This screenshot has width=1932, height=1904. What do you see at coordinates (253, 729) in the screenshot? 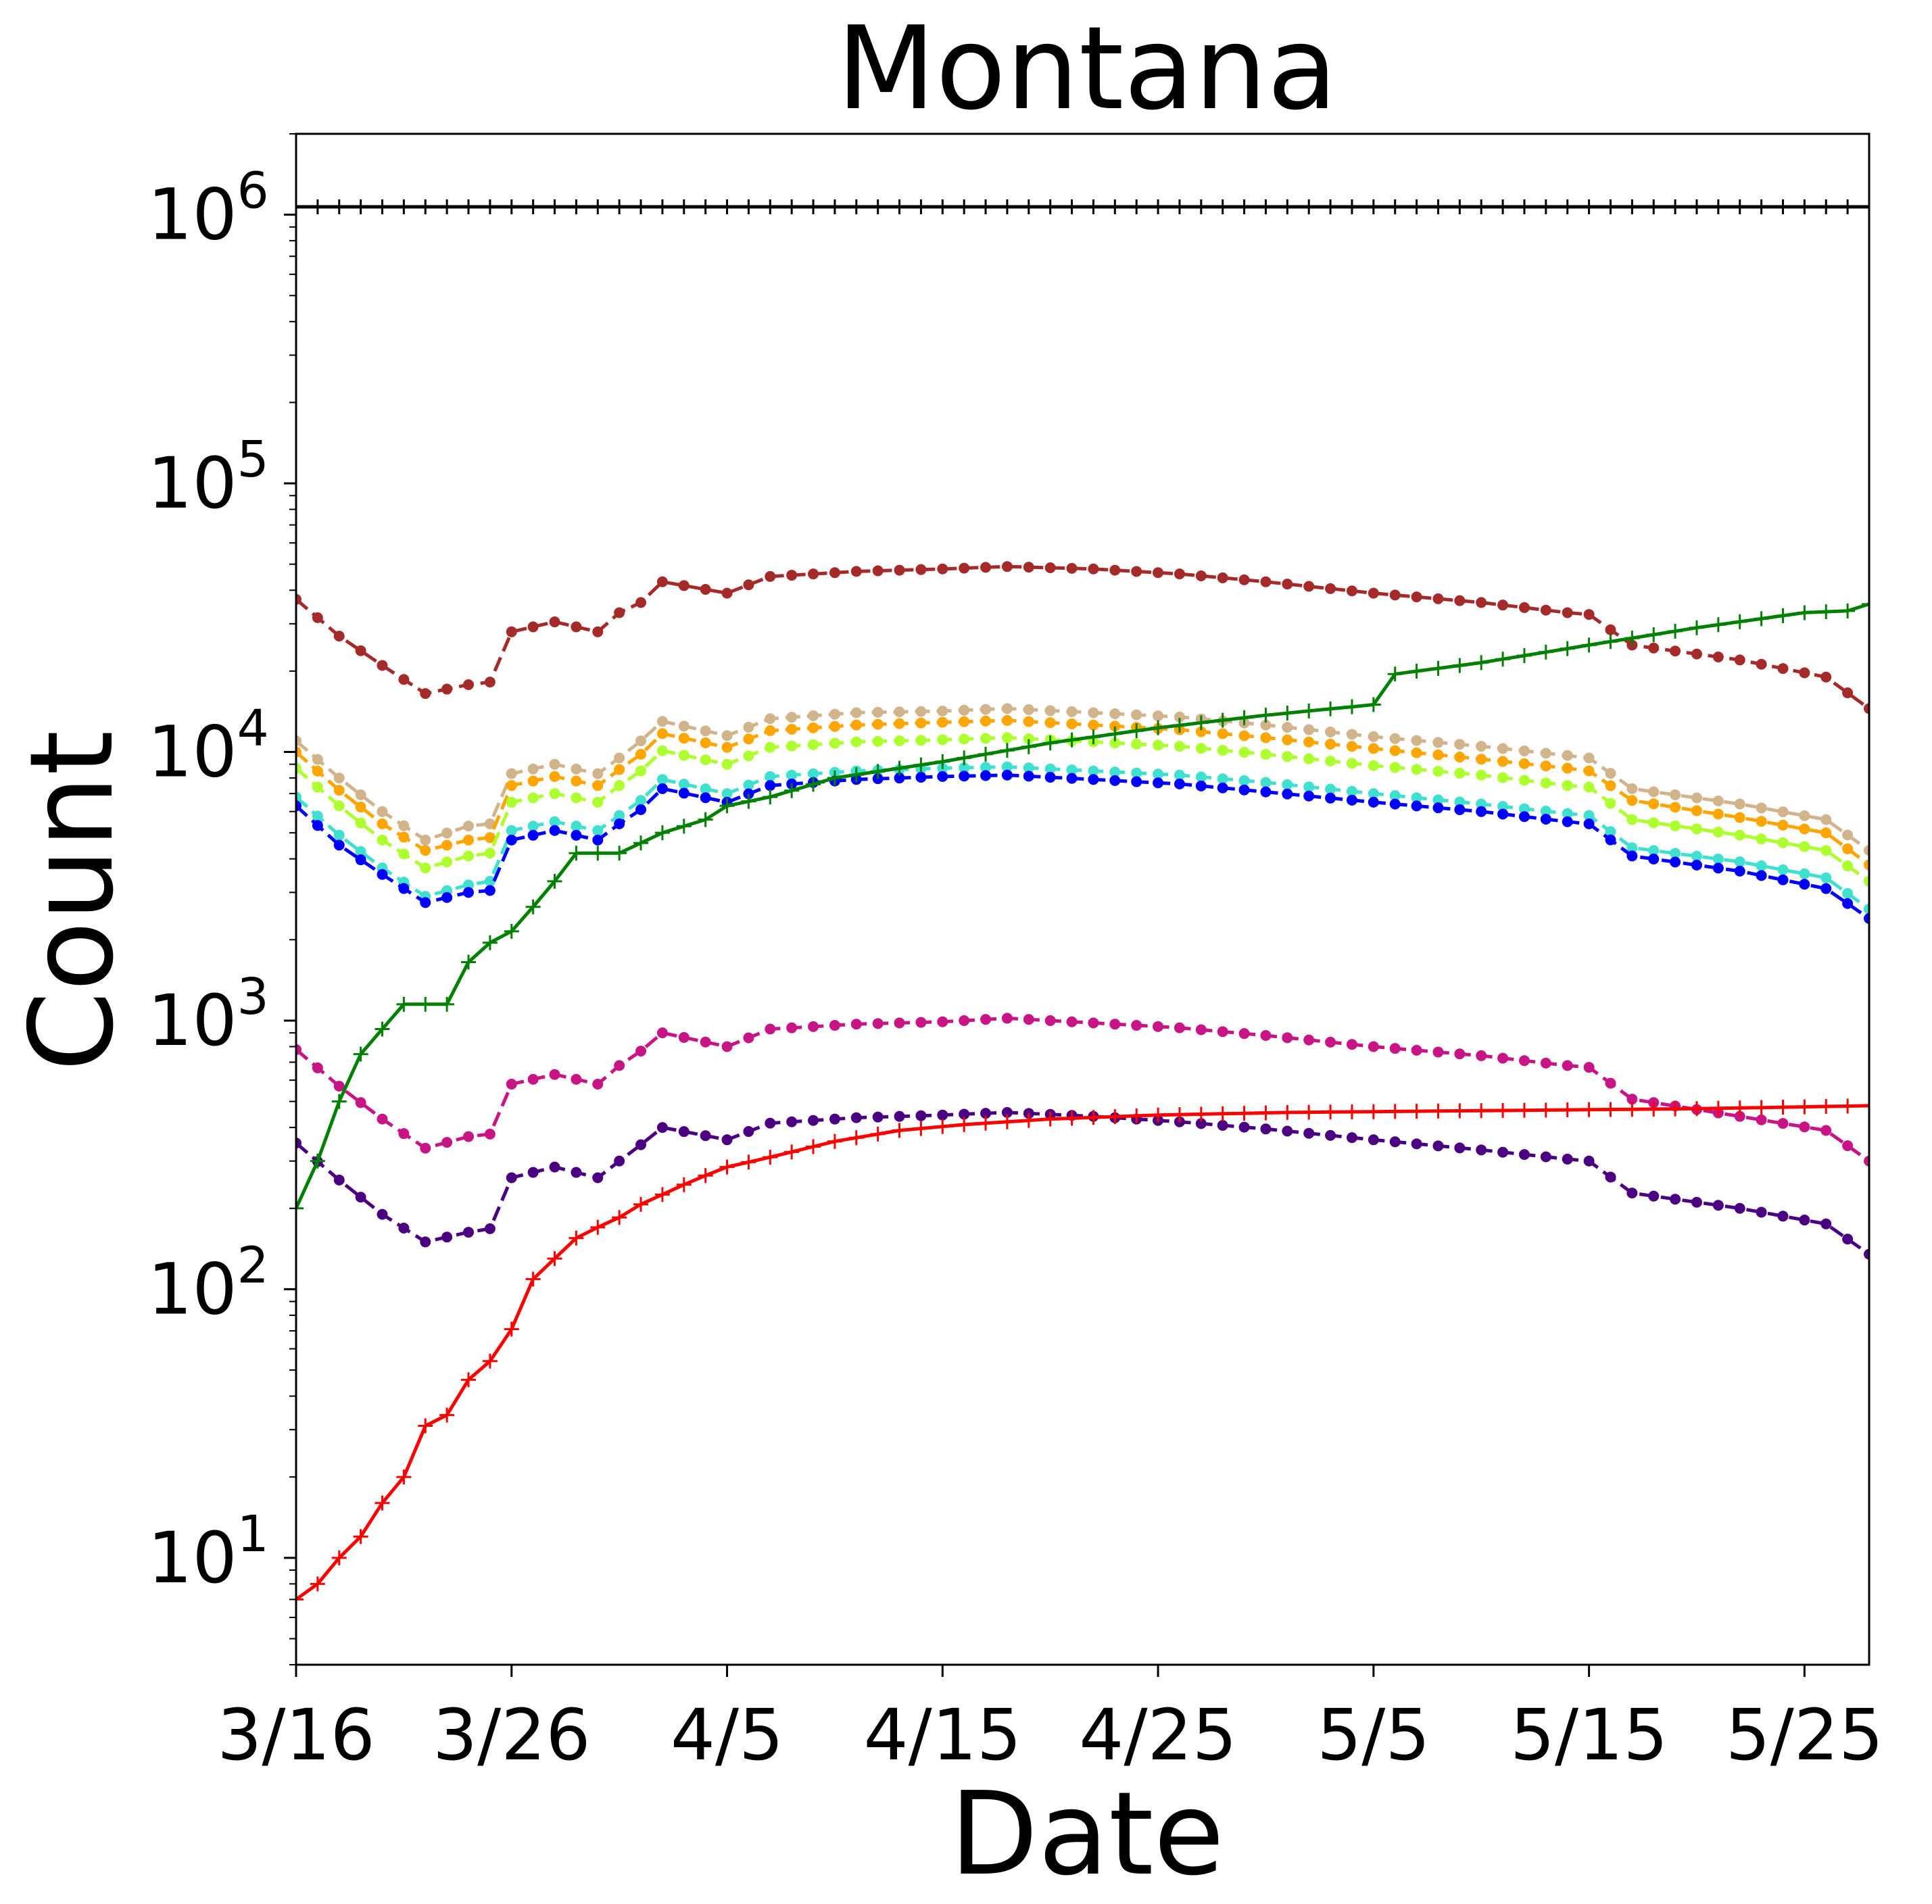
I see `y-tick-exponent: 4` at bounding box center [253, 729].